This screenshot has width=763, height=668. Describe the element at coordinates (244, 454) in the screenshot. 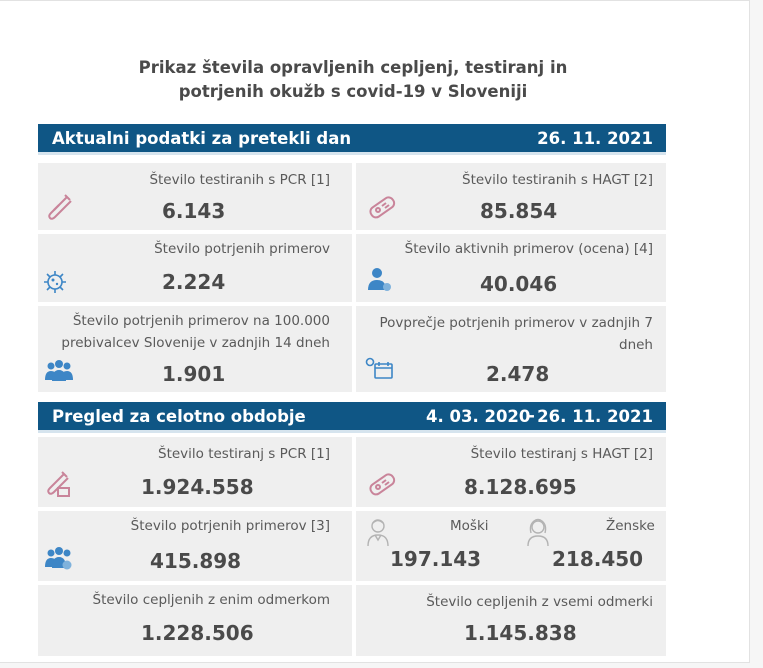

I see `overall-pcr-label: Število testiranj s PCR [1]` at that location.